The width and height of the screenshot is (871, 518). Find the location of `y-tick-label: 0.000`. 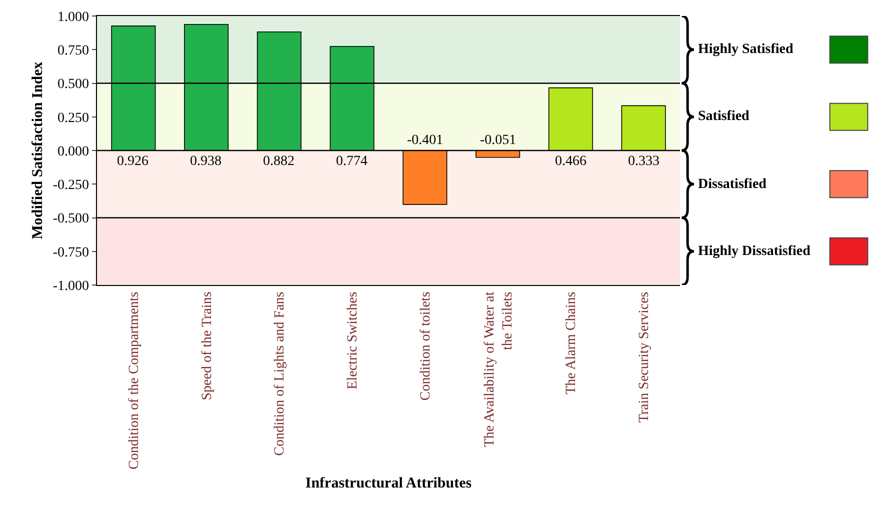

y-tick-label: 0.000 is located at coordinates (74, 152).